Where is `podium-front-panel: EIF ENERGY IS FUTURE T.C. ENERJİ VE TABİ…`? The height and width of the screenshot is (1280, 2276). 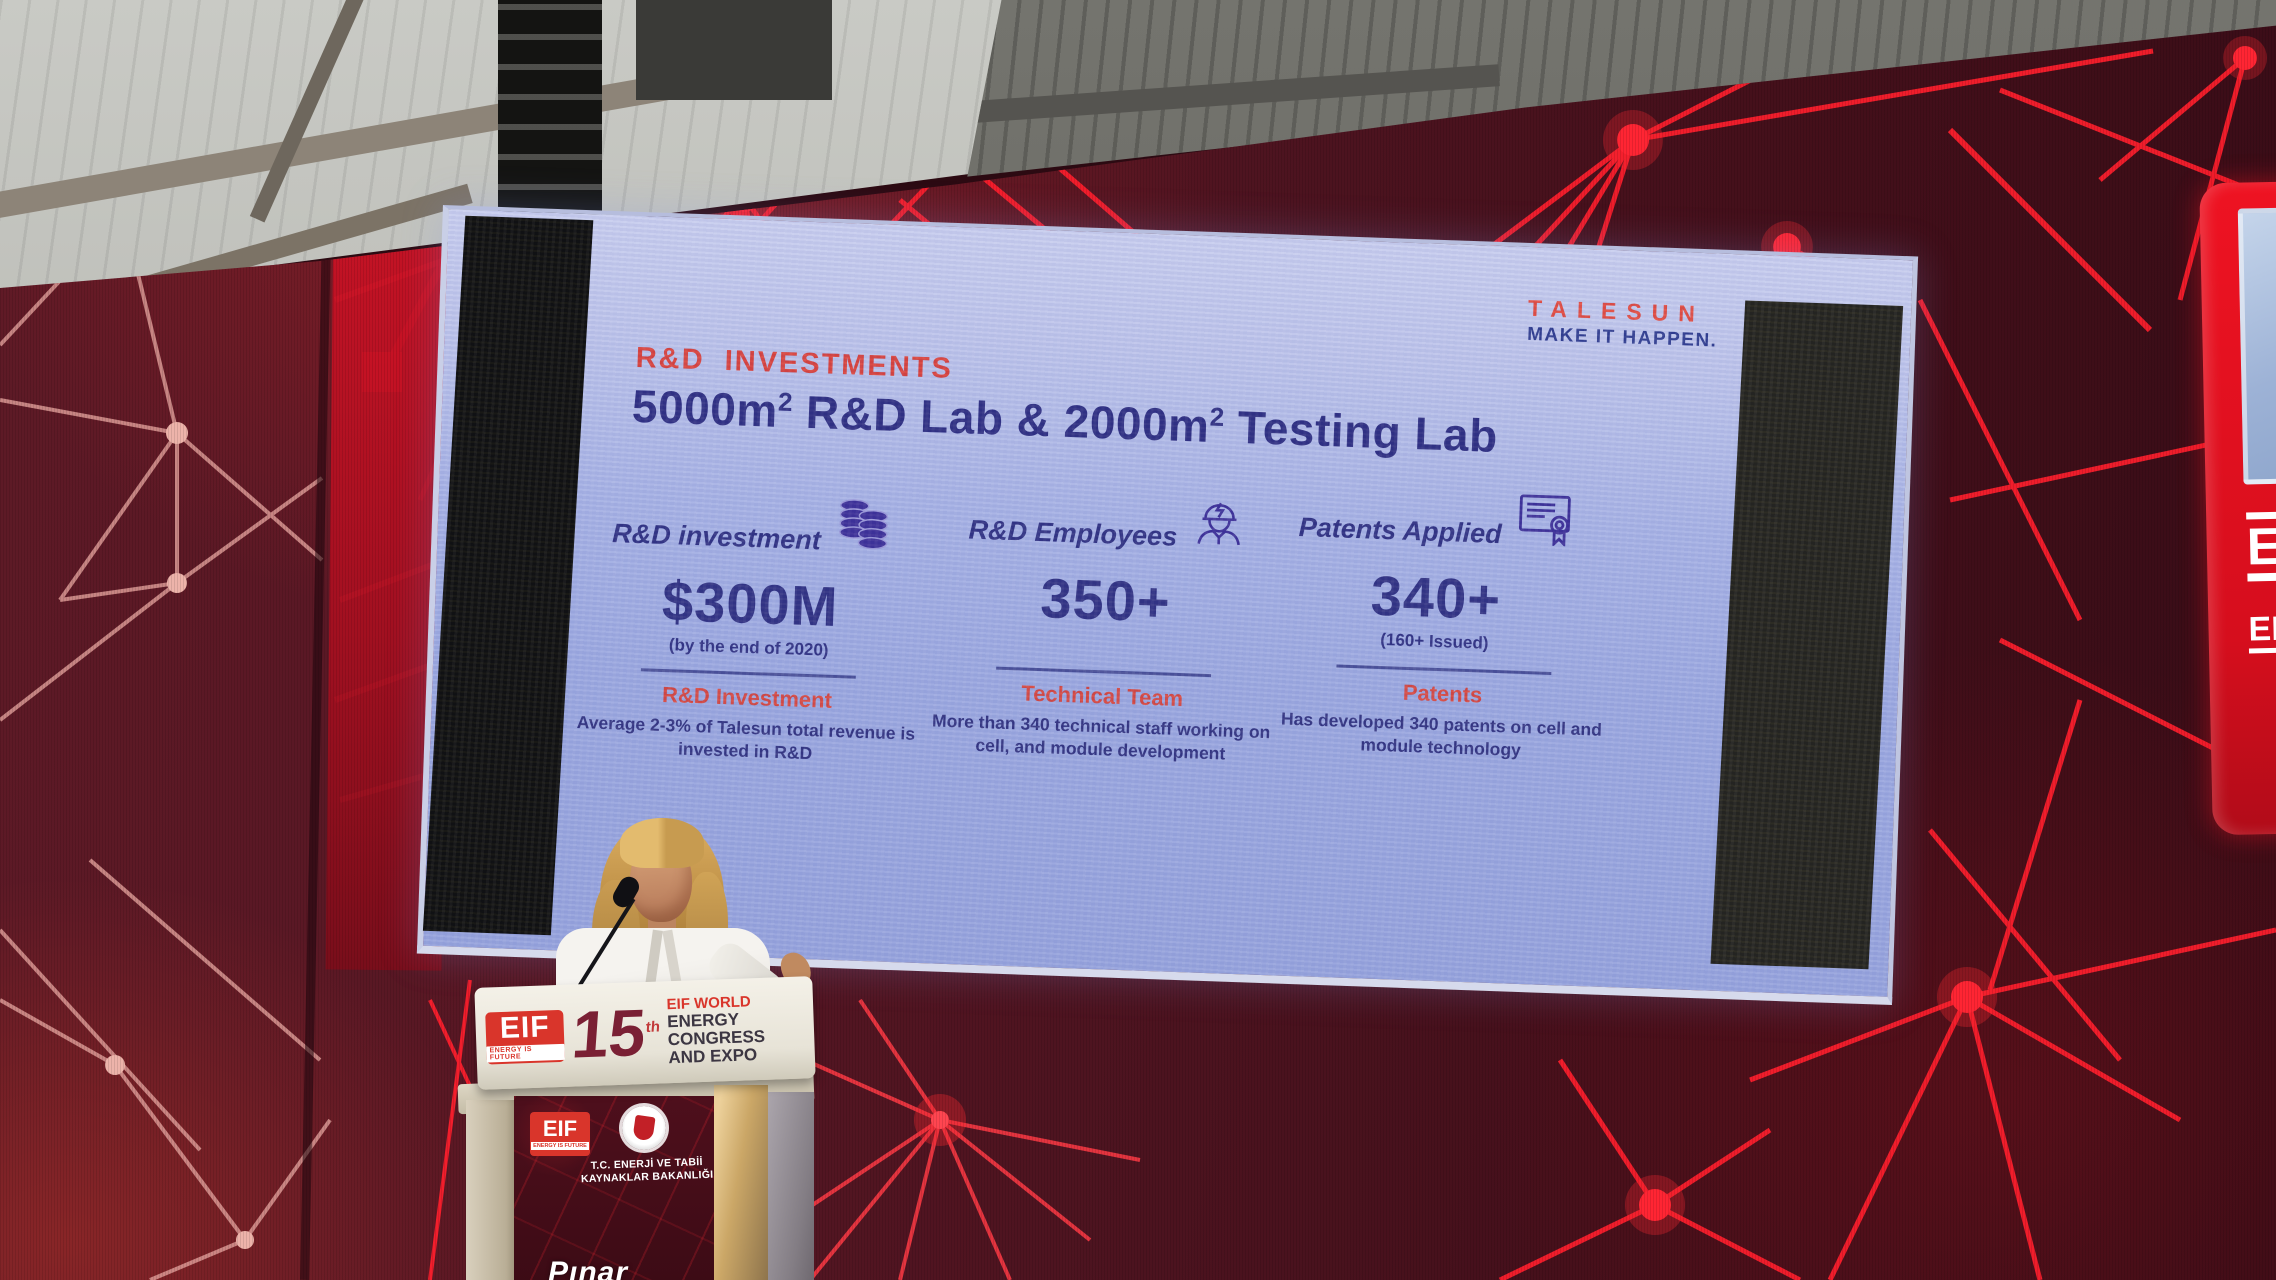
podium-front-panel: EIF ENERGY IS FUTURE T.C. ENERJİ VE TABİ… is located at coordinates (614, 1188).